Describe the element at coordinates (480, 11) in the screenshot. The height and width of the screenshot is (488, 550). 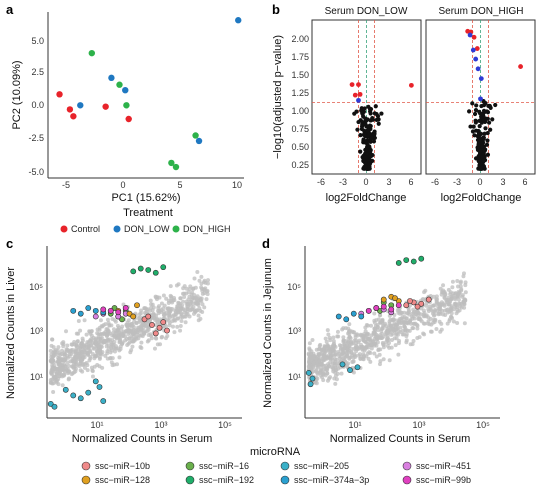
I see `panel-b-facet-title-high: Serum DON_HIGH` at that location.